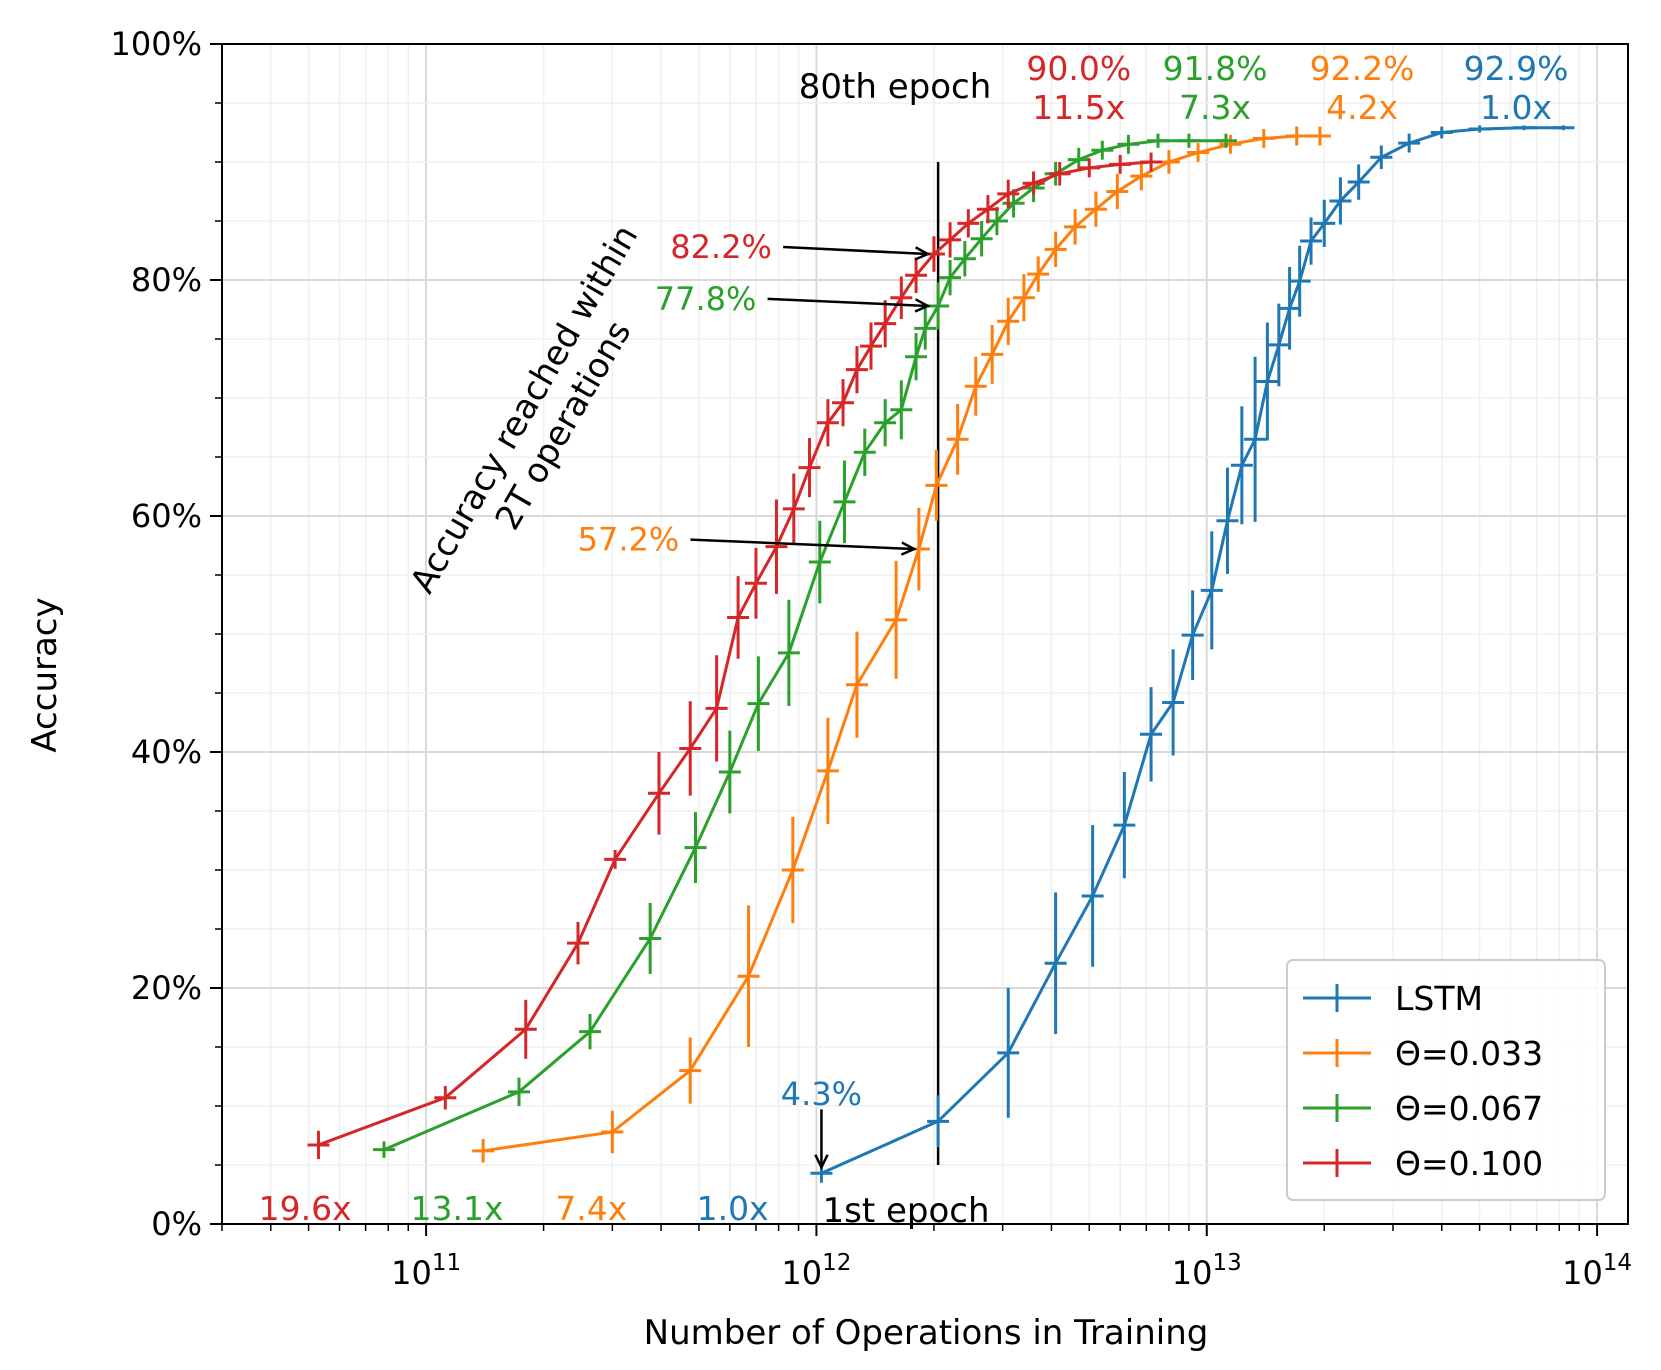  I want to click on x-tick-exponent: 14, so click(1617, 1263).